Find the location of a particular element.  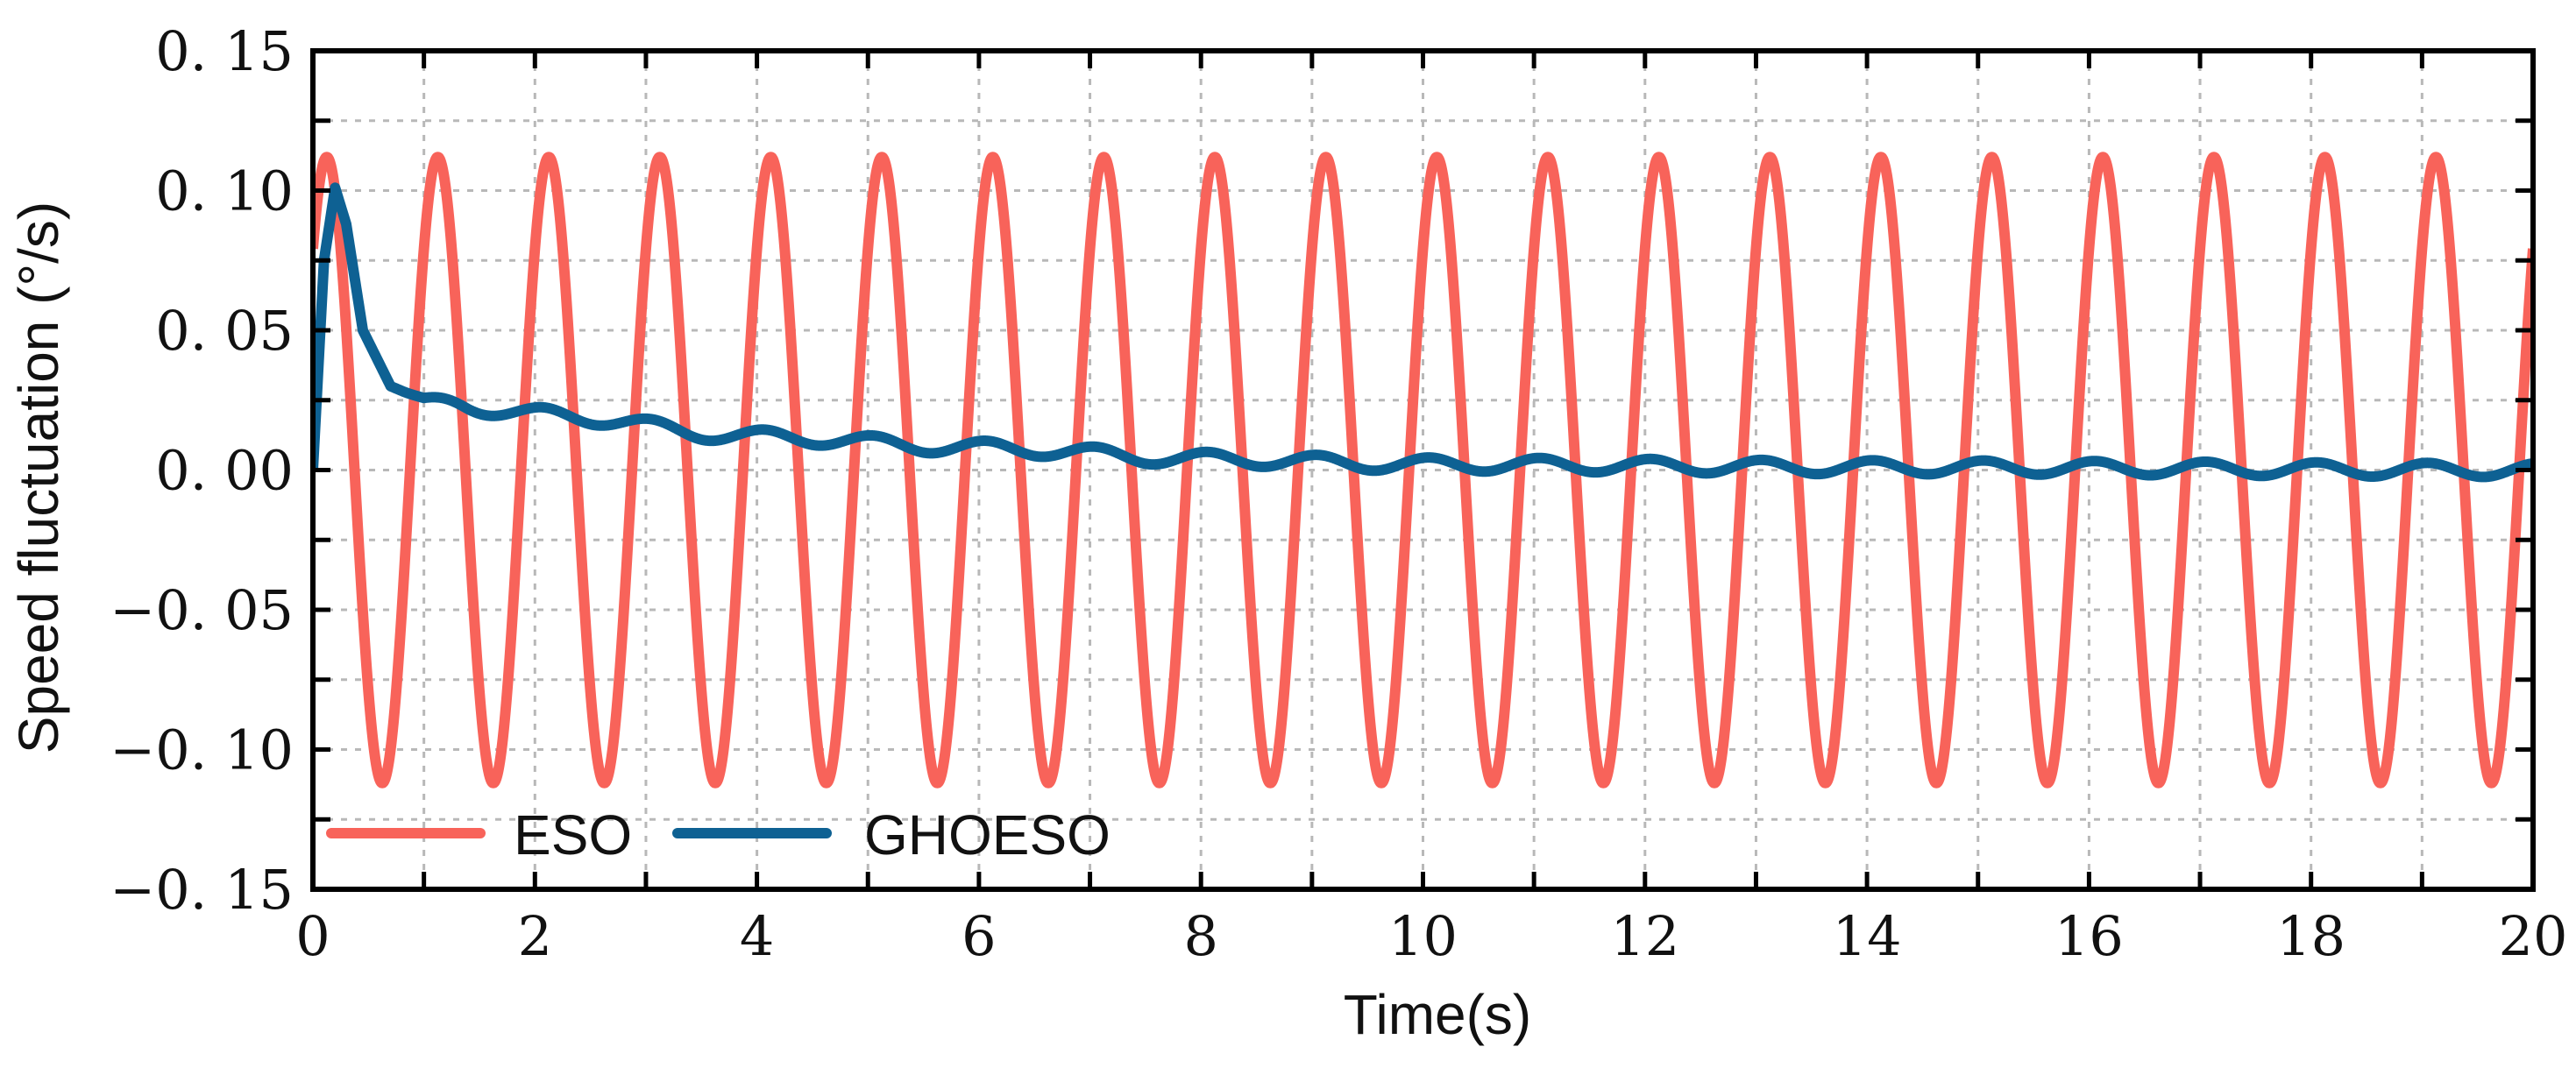

legend: ESO GHOESO is located at coordinates (718, 834).